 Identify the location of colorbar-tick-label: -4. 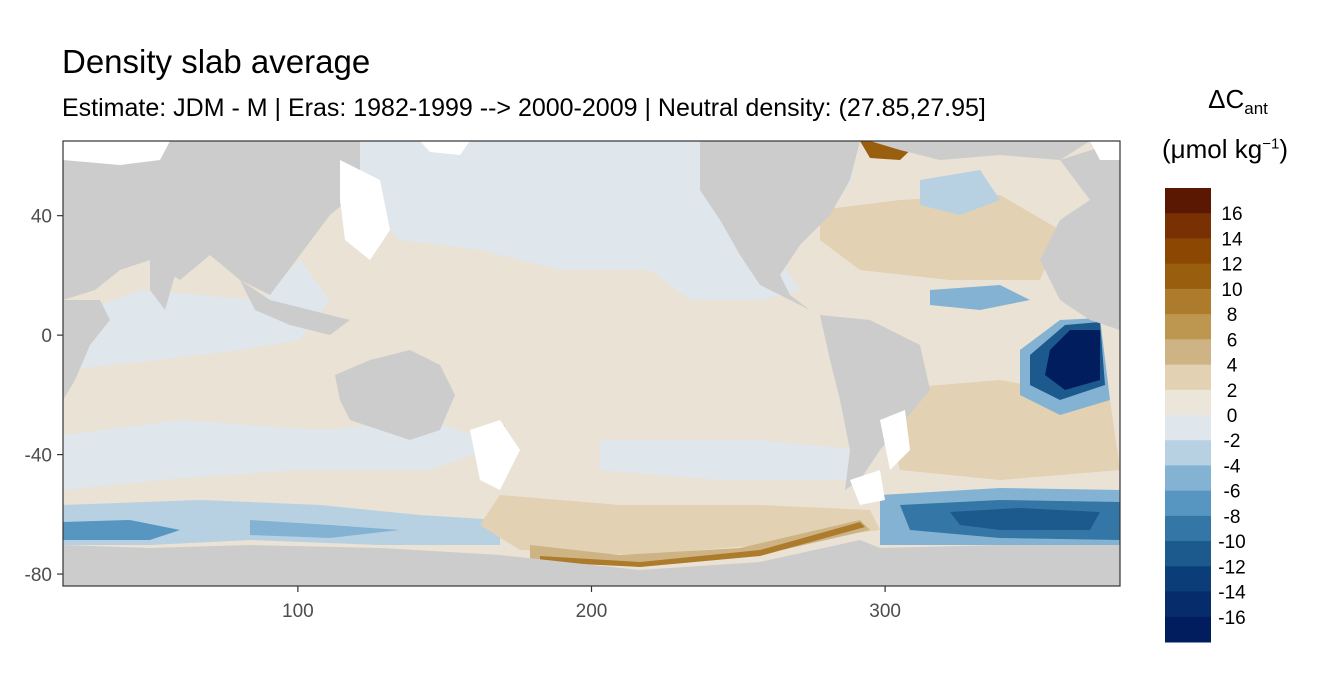
(1232, 466).